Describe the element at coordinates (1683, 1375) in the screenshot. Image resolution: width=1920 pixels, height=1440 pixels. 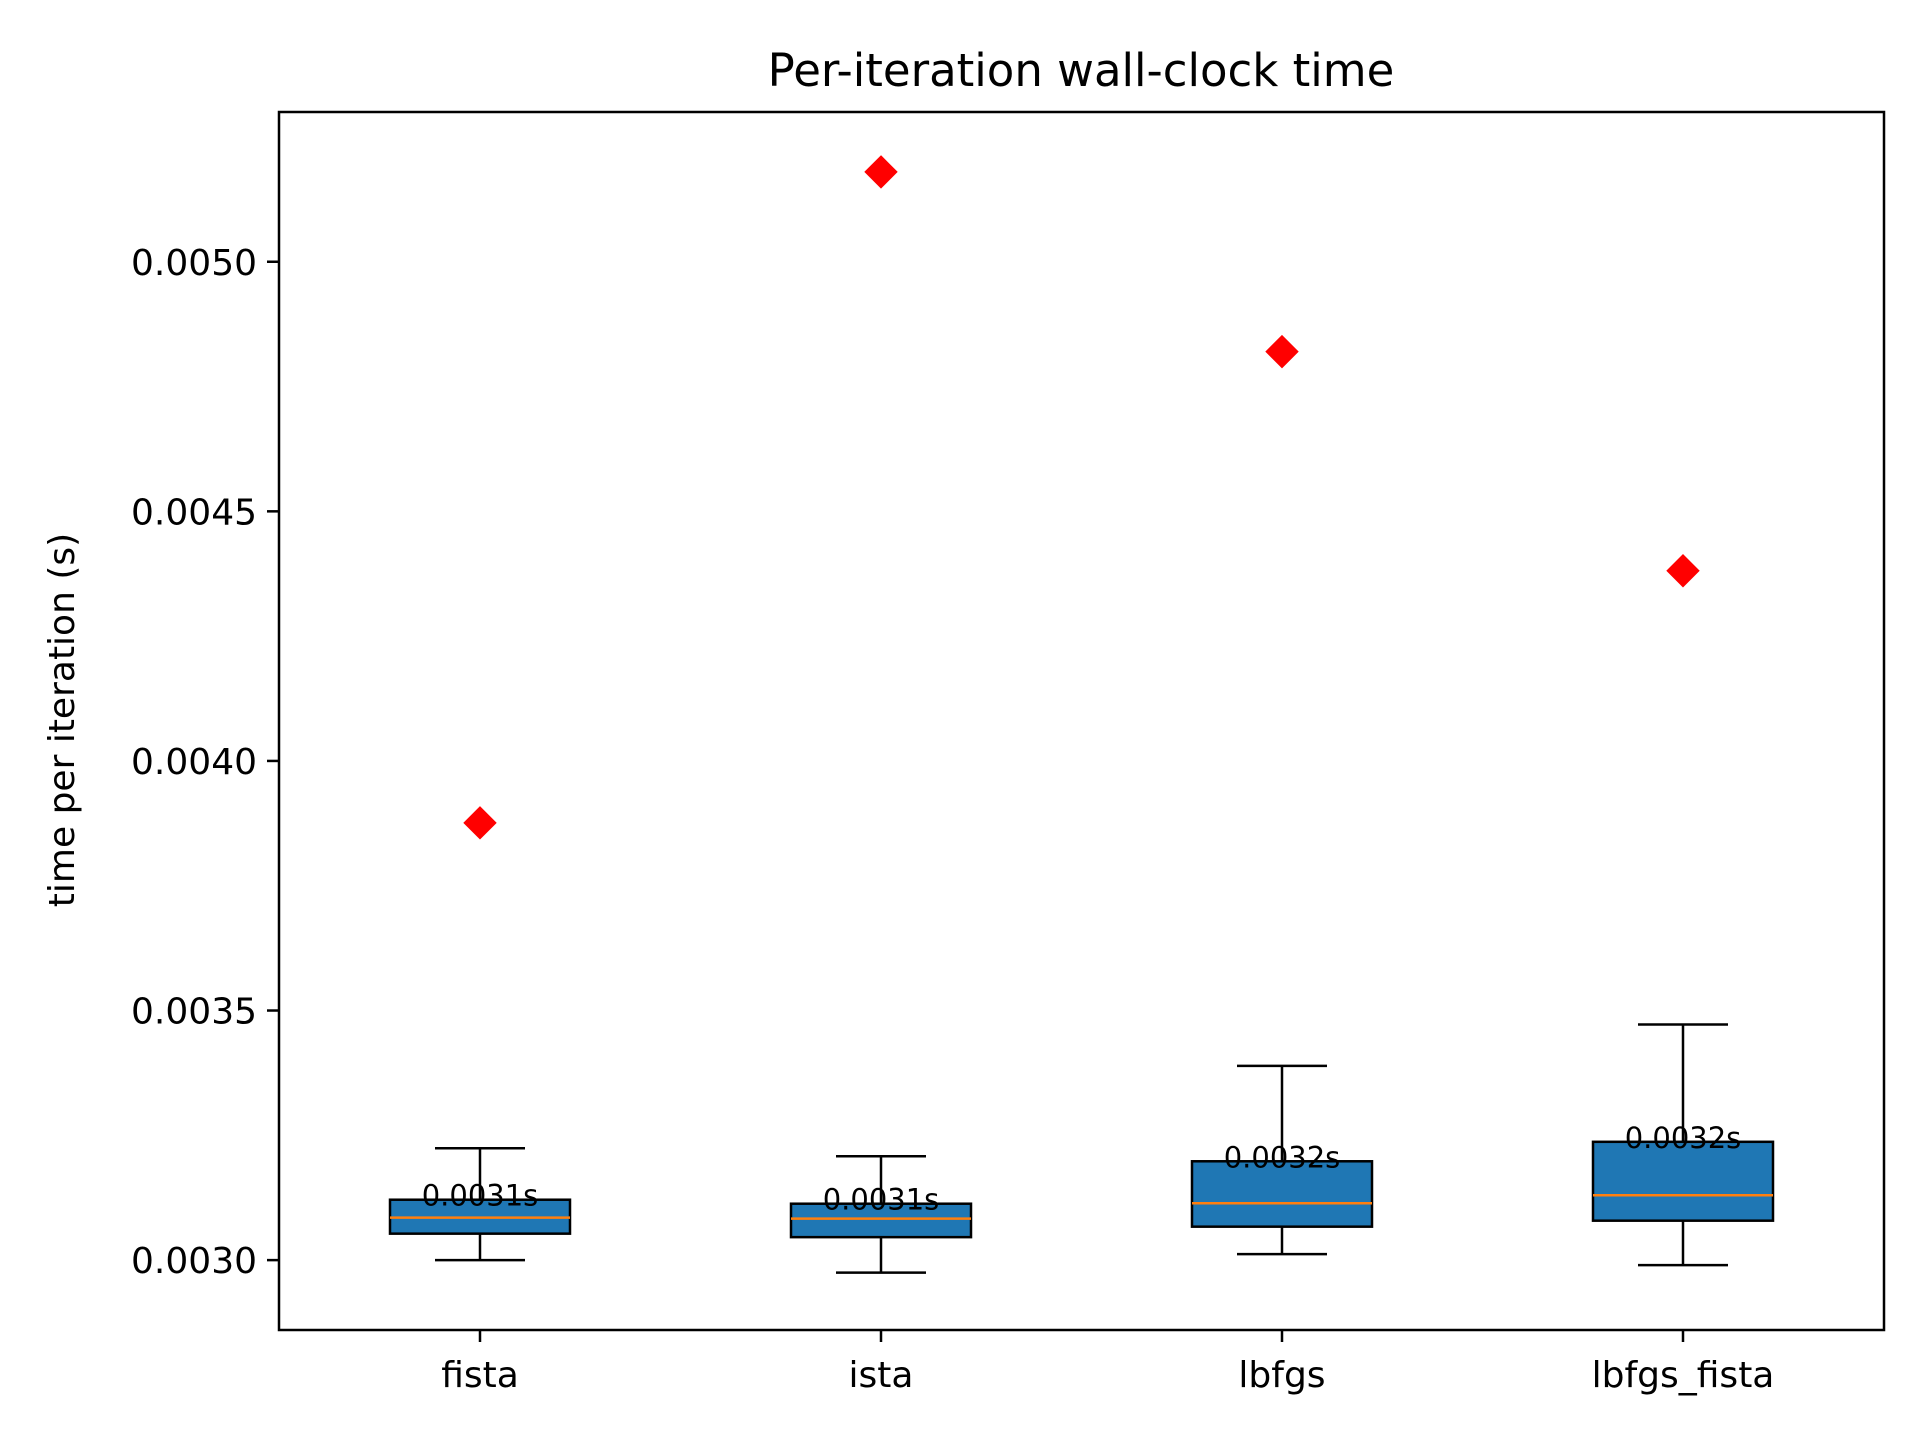
I see `x-tick-label: lbfgs_fista` at that location.